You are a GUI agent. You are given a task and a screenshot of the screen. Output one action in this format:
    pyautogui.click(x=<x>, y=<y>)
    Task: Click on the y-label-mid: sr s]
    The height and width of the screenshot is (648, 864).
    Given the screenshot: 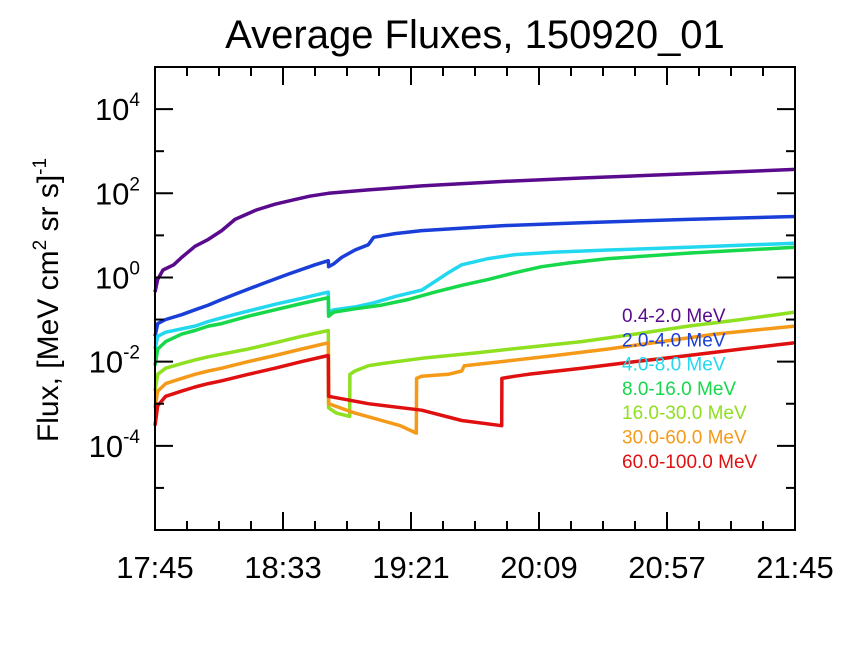 What is the action you would take?
    pyautogui.click(x=48, y=207)
    